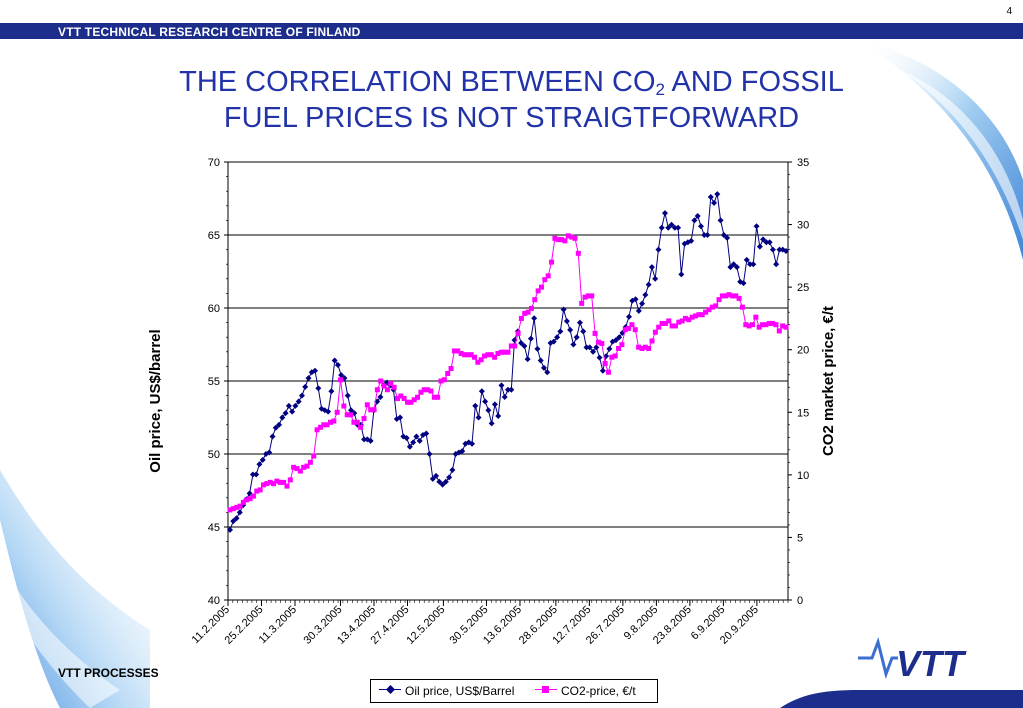 Image resolution: width=1023 pixels, height=708 pixels. What do you see at coordinates (1009, 11) in the screenshot?
I see `page-number: 4` at bounding box center [1009, 11].